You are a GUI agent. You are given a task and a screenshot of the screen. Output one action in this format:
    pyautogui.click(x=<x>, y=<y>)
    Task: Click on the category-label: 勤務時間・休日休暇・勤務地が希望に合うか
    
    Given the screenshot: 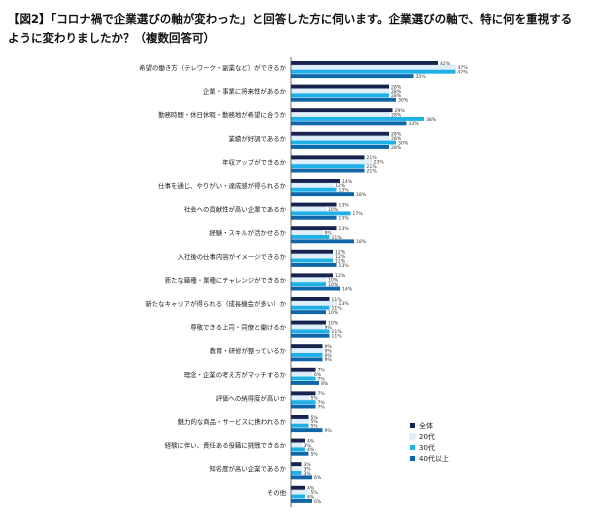 What is the action you would take?
    pyautogui.click(x=222, y=114)
    